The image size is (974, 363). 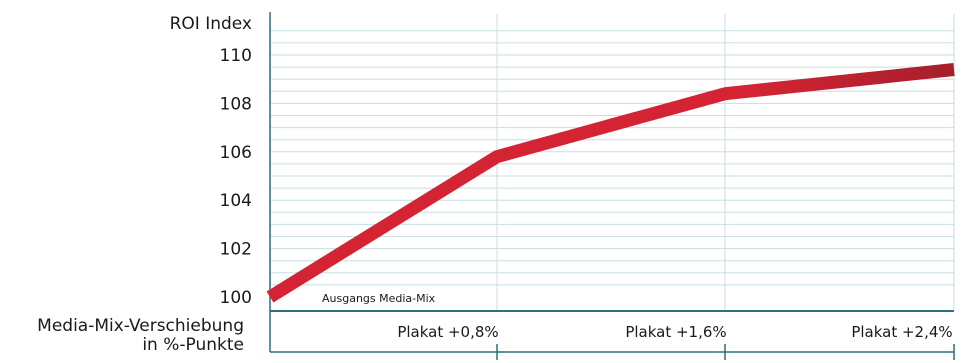 What do you see at coordinates (236, 177) in the screenshot?
I see `y-axis-tick-labels: 110 108 106 104 102 100` at bounding box center [236, 177].